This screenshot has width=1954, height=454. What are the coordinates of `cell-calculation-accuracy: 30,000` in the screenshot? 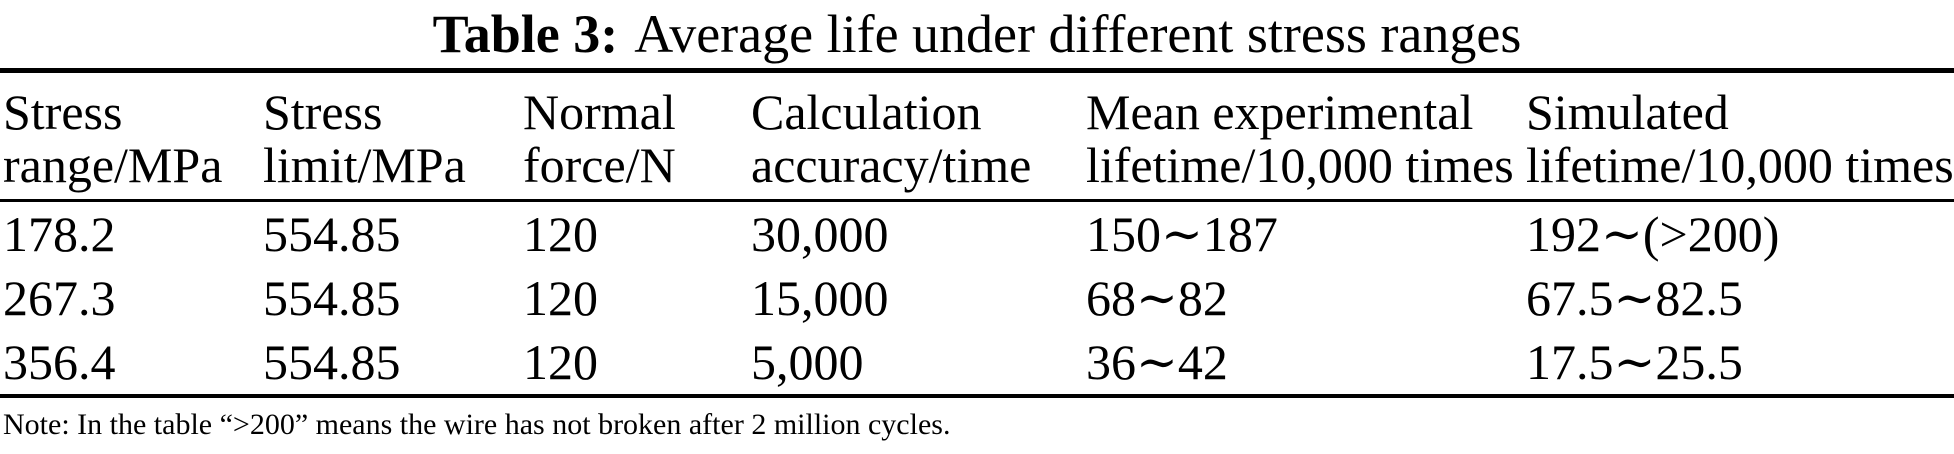 It's located at (820, 234).